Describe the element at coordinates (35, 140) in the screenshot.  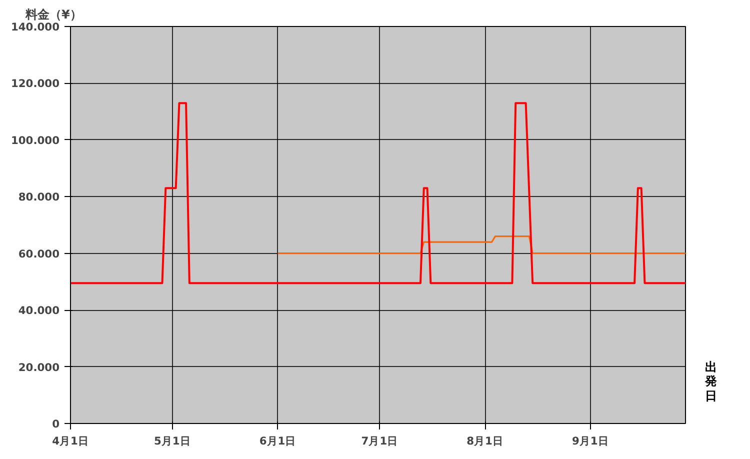
I see `y-tick-label: 100.000` at that location.